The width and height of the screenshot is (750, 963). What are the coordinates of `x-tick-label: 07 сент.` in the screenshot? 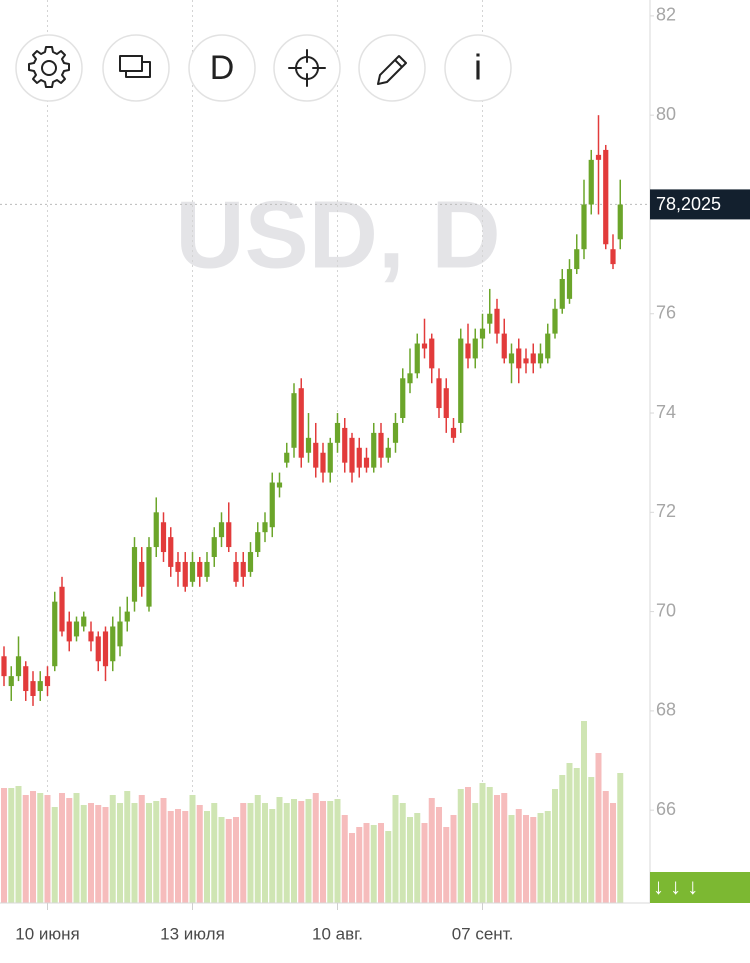 It's located at (483, 933).